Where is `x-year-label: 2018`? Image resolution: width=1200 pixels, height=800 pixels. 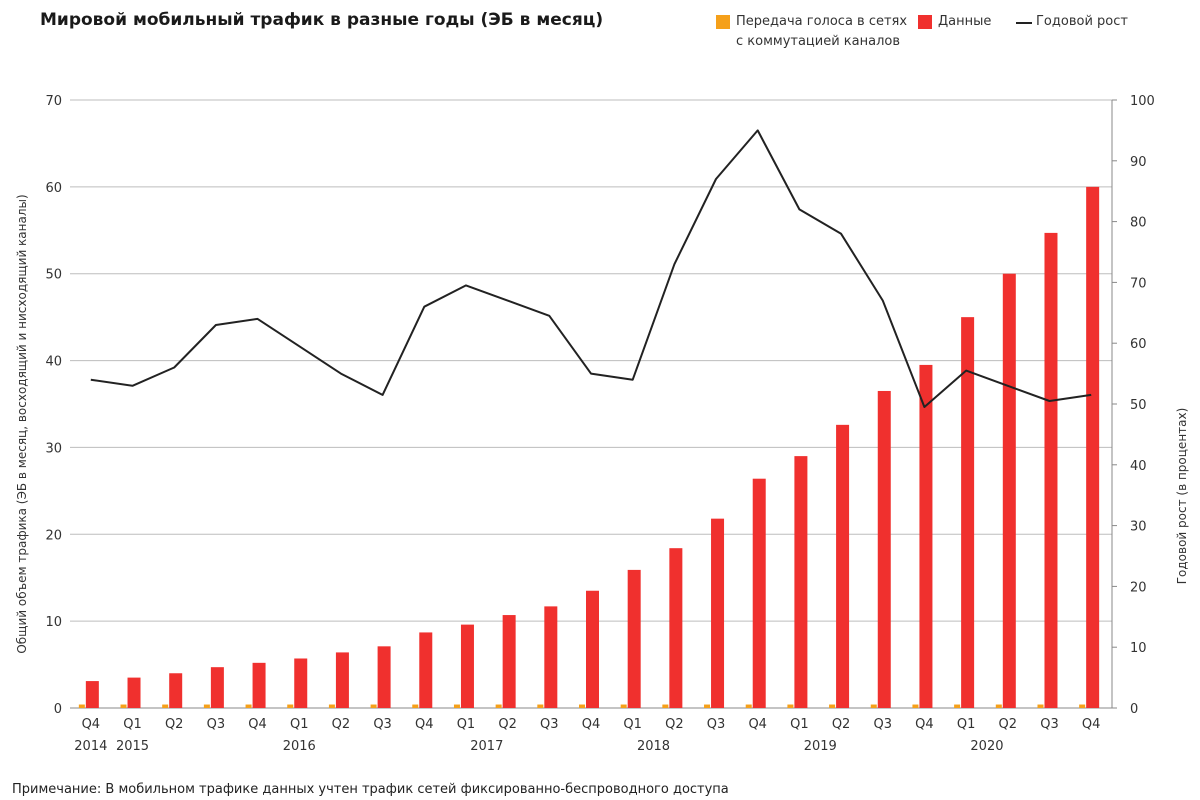
x-year-label: 2018 is located at coordinates (653, 746).